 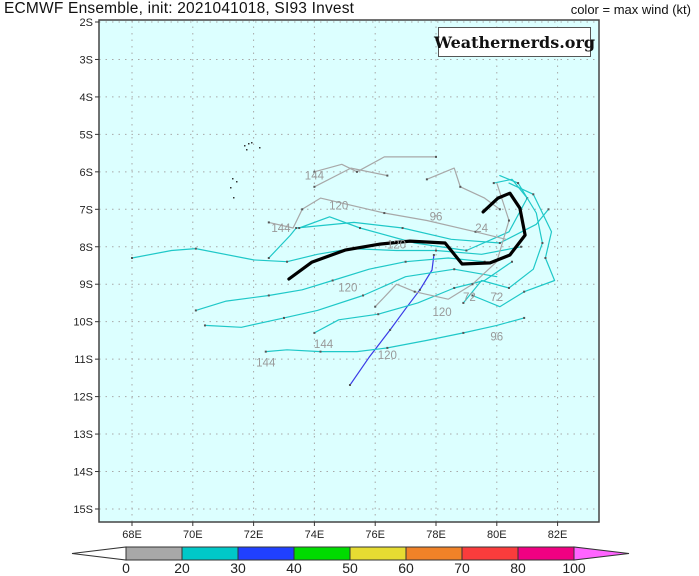 I want to click on forecast-hour-label: 24, so click(x=481, y=229).